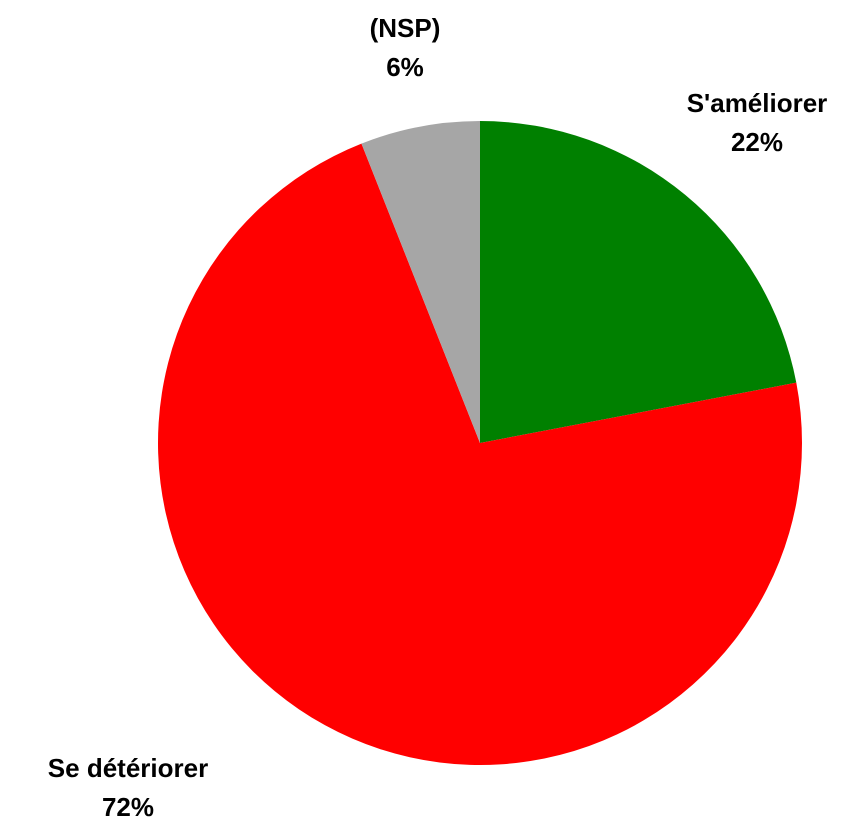  I want to click on slice-value-label: 72%, so click(128, 807).